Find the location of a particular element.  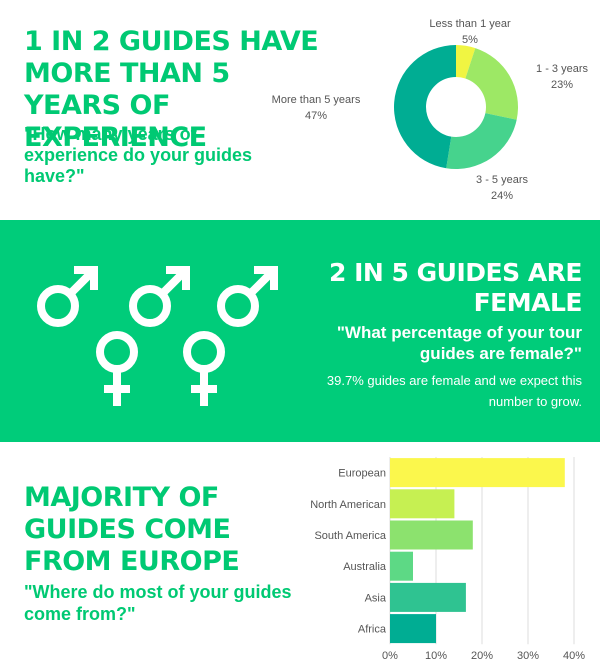

x-tick-label: 10% is located at coordinates (436, 656).